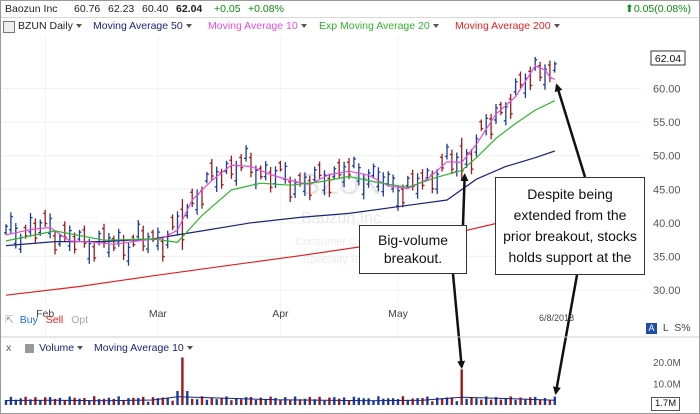  Describe the element at coordinates (30, 348) in the screenshot. I see `volume-color-icon` at that location.